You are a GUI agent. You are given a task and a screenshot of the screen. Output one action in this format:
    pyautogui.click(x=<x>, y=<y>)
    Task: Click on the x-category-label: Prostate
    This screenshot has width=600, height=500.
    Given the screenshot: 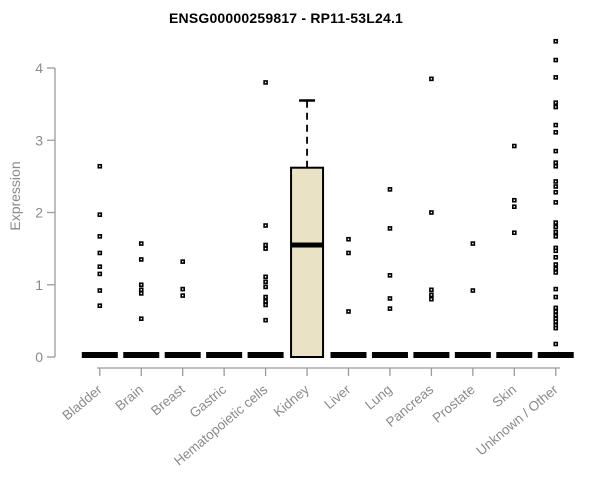 What is the action you would take?
    pyautogui.click(x=454, y=404)
    